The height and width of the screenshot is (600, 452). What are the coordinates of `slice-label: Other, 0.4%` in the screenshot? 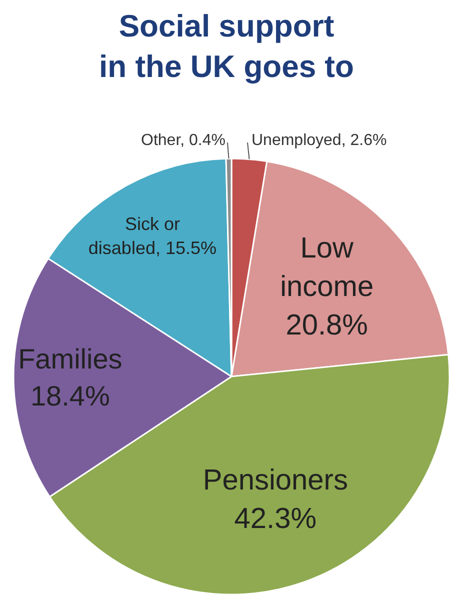 It's located at (183, 140).